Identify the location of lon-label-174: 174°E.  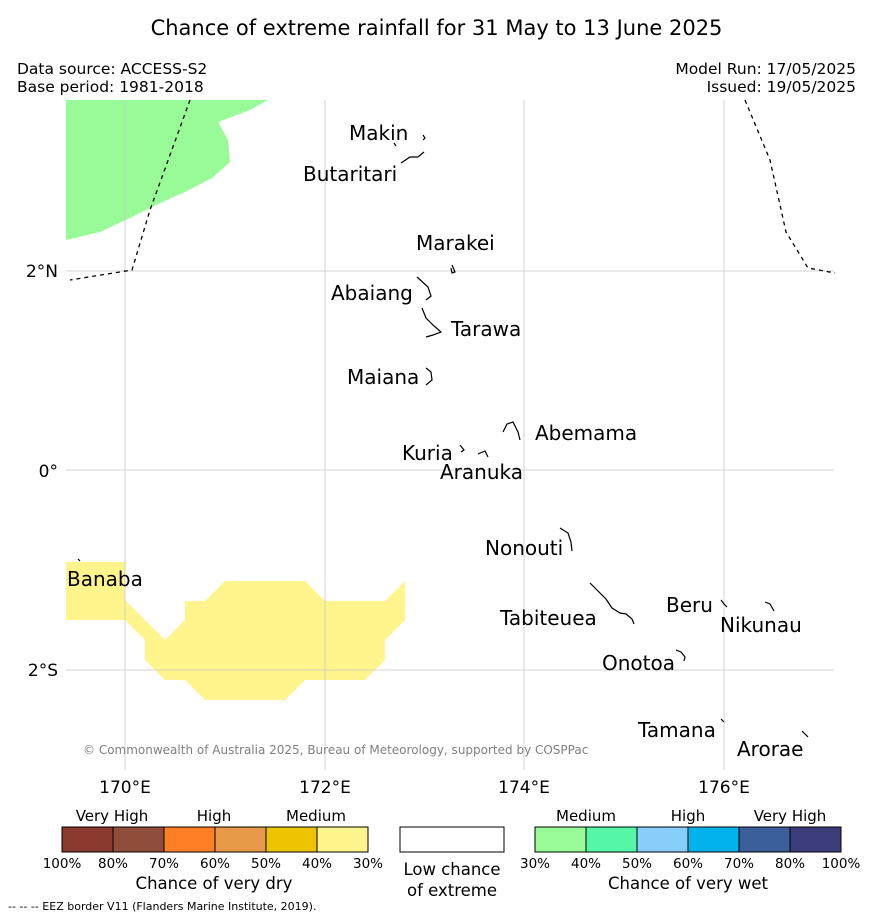
(524, 788).